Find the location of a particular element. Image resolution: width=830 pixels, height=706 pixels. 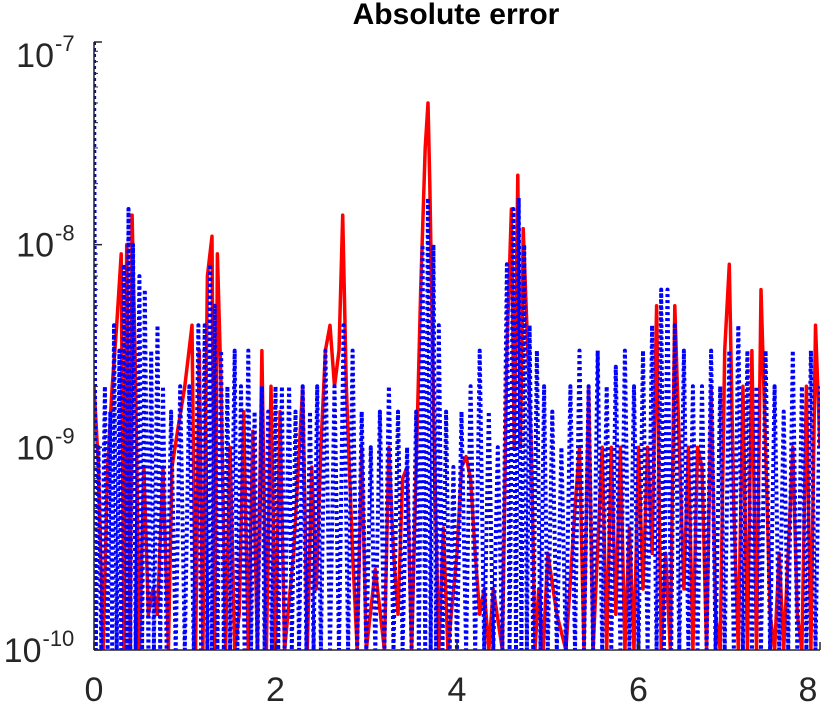

y-tick-label: 10 -10 is located at coordinates (39, 648).